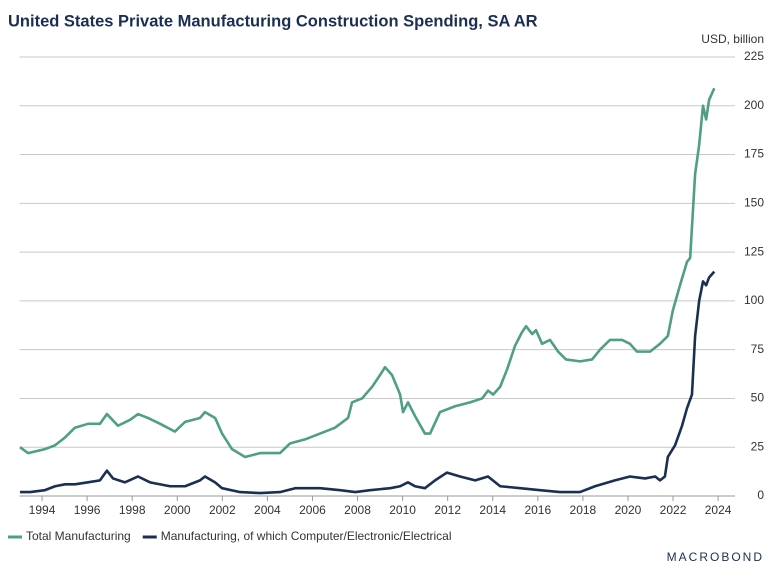  I want to click on y-tick-label: 225, so click(754, 56).